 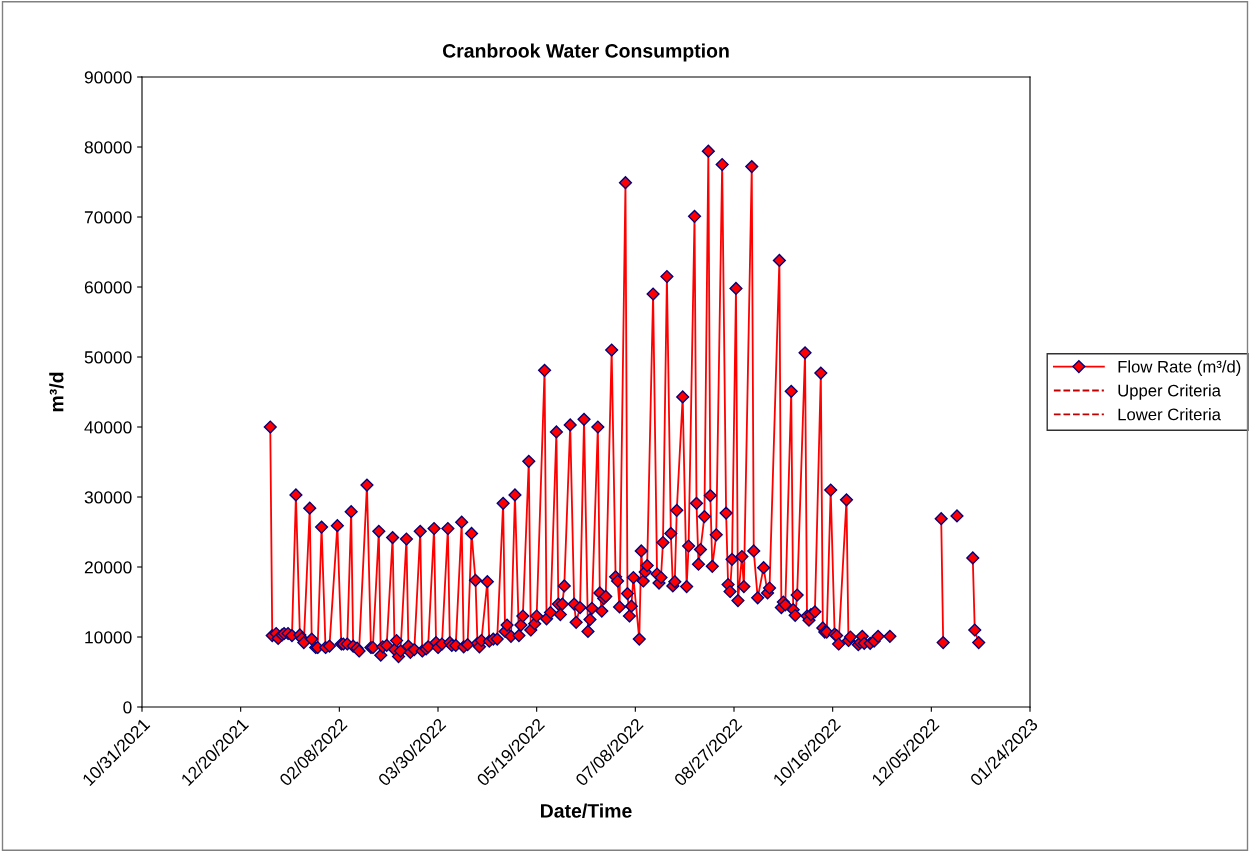 I want to click on legend-label: Lower Criteria, so click(x=1169, y=414).